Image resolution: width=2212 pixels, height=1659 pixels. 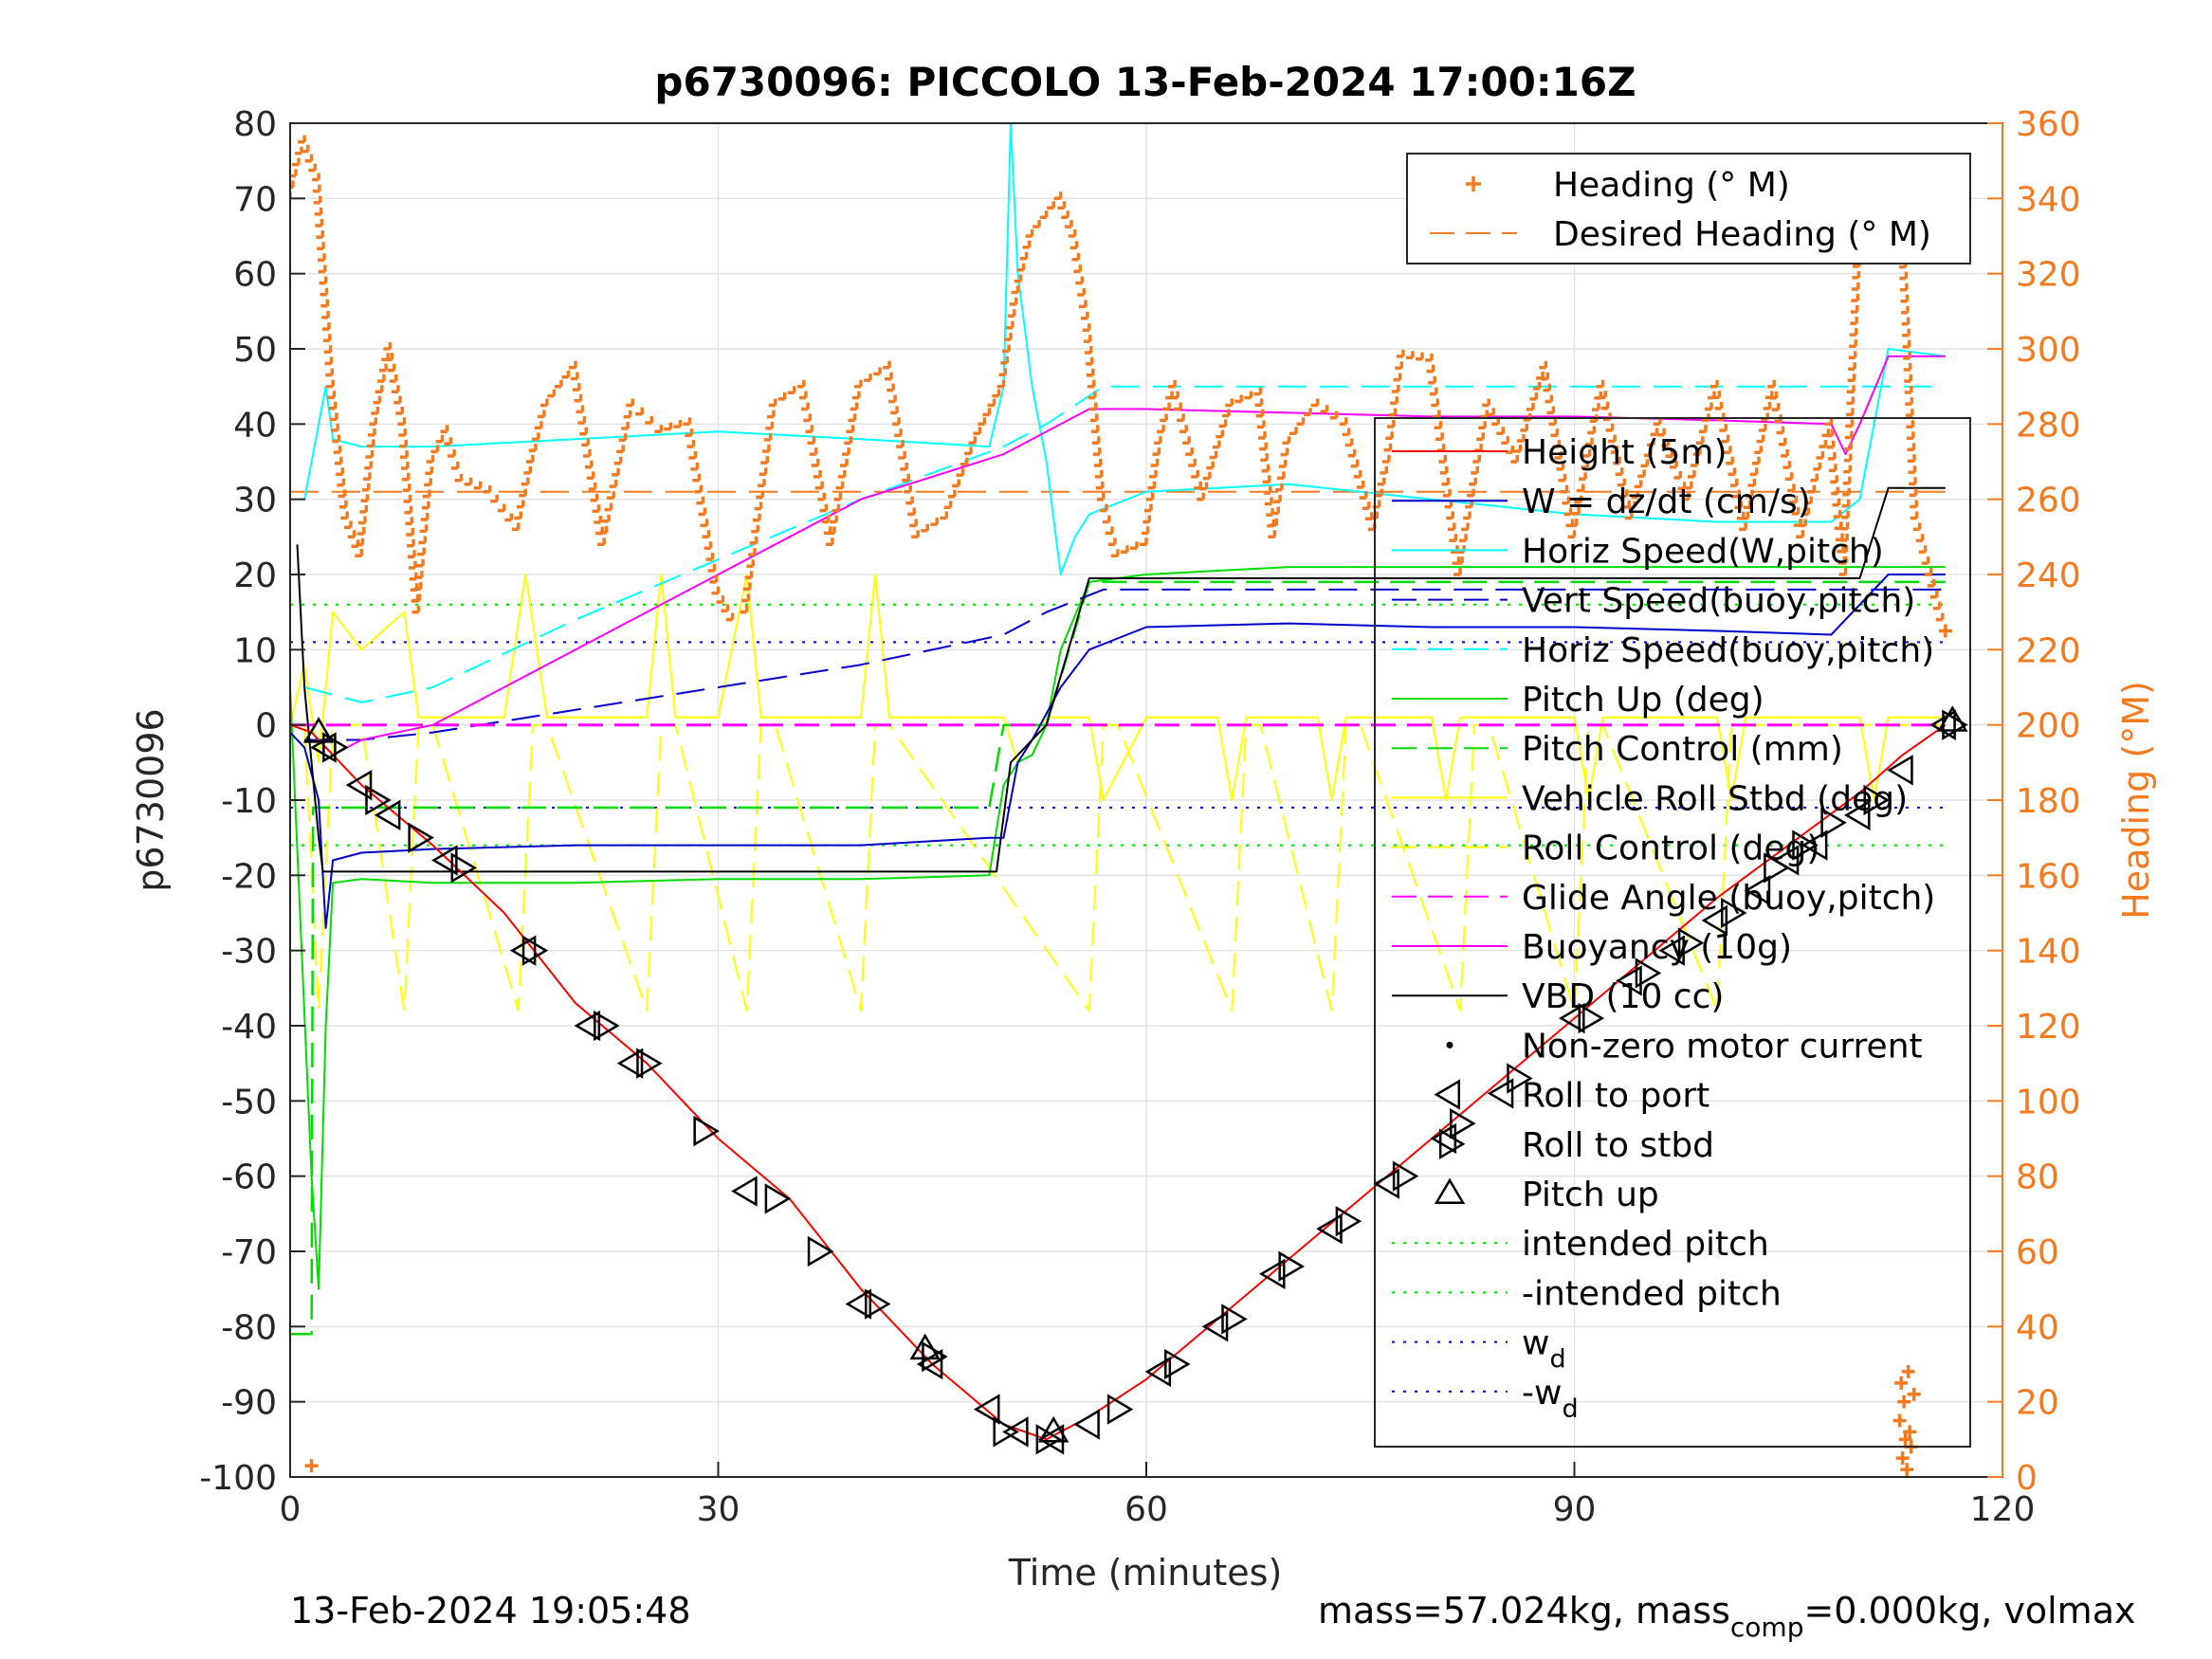 I want to click on x-tick-label: 60, so click(x=1146, y=1509).